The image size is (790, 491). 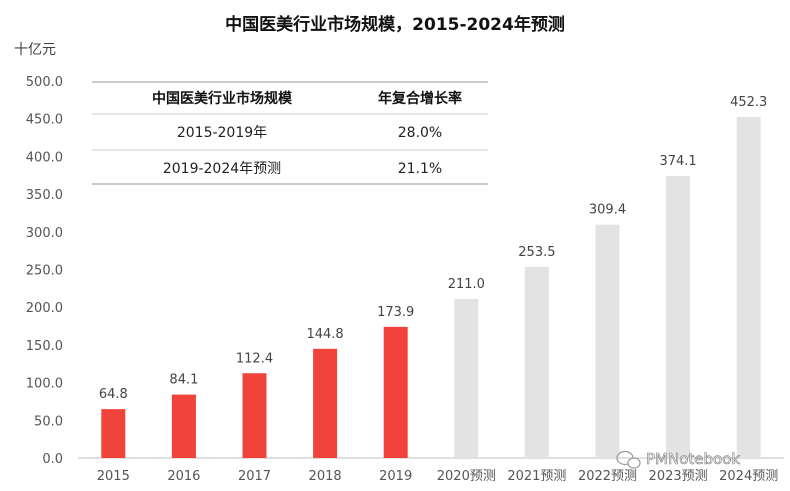 What do you see at coordinates (395, 392) in the screenshot?
I see `bar-2019` at bounding box center [395, 392].